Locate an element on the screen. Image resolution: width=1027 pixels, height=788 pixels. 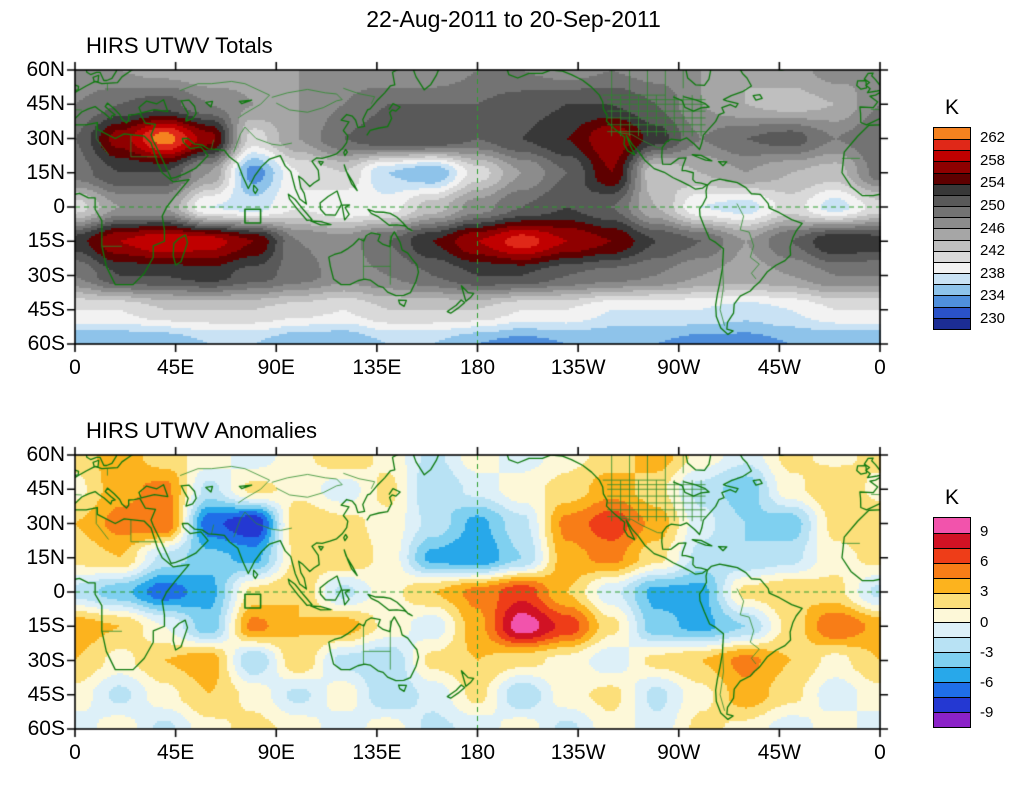
colorbar-tick-label: -6 is located at coordinates (987, 682).